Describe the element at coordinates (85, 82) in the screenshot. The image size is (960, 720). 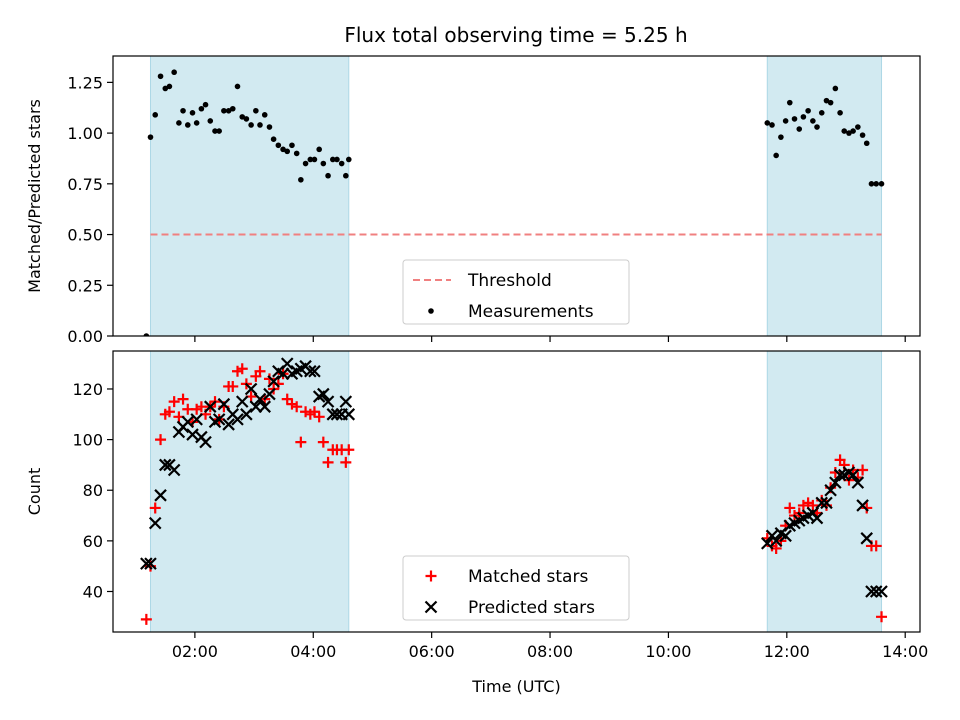
I see `top-y-tick-label: 1.25` at that location.